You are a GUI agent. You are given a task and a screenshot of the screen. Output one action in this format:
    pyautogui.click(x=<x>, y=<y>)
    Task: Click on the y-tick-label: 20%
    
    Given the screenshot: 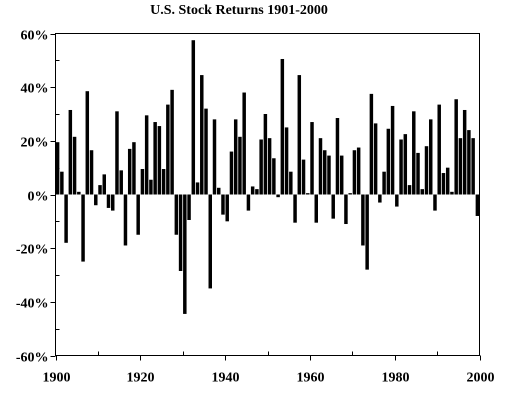 What is the action you would take?
    pyautogui.click(x=35, y=143)
    